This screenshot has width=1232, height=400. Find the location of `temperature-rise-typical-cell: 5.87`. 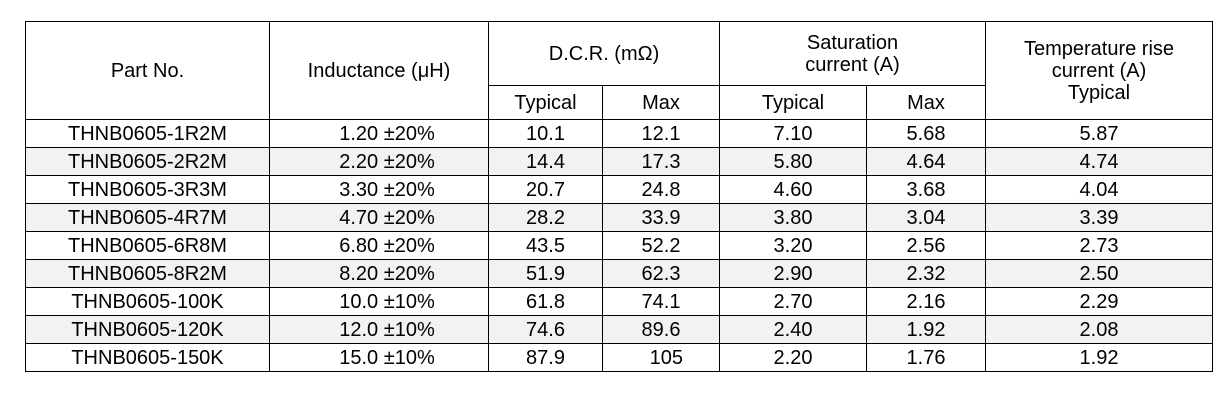

temperature-rise-typical-cell: 5.87 is located at coordinates (1099, 133).